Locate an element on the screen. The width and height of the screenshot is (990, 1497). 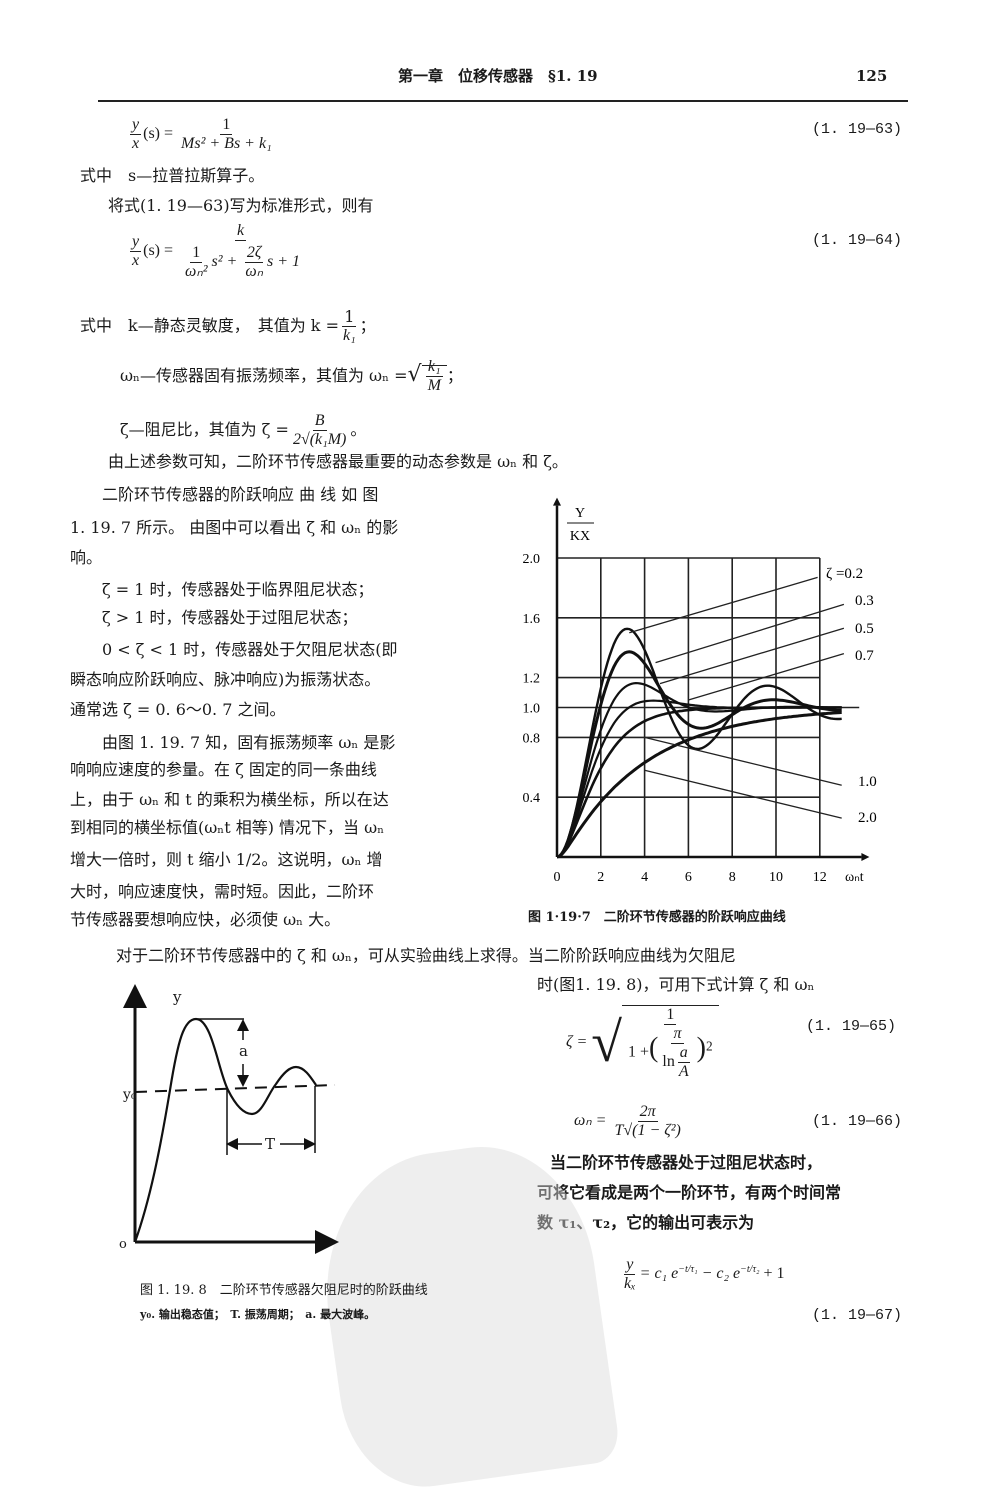
definition-zeta: ζ—阻尼比，其值为 ζ = B 2√(k₁M)。 is located at coordinates (243, 430).